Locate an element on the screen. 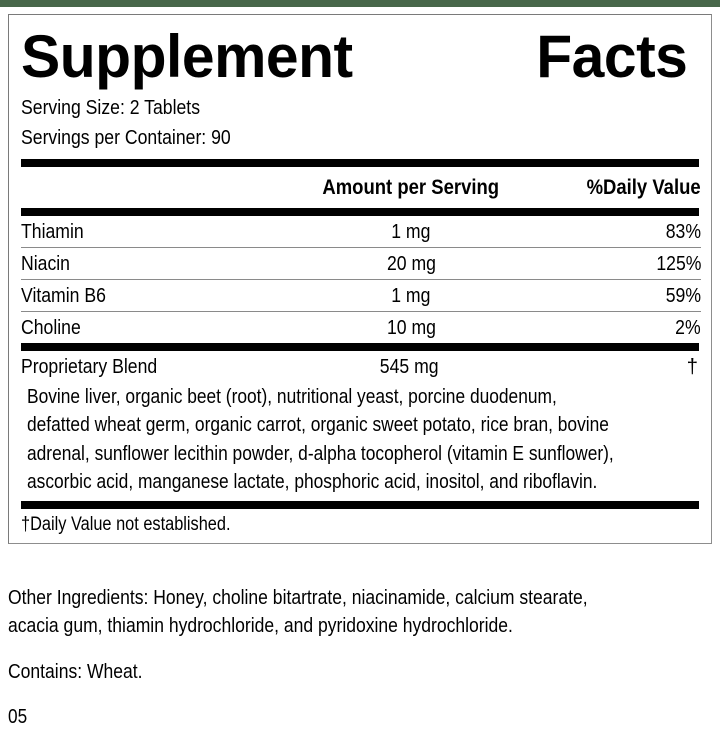 This screenshot has height=730, width=720. table-row: Thiamin 1 mg 83% is located at coordinates (361, 231).